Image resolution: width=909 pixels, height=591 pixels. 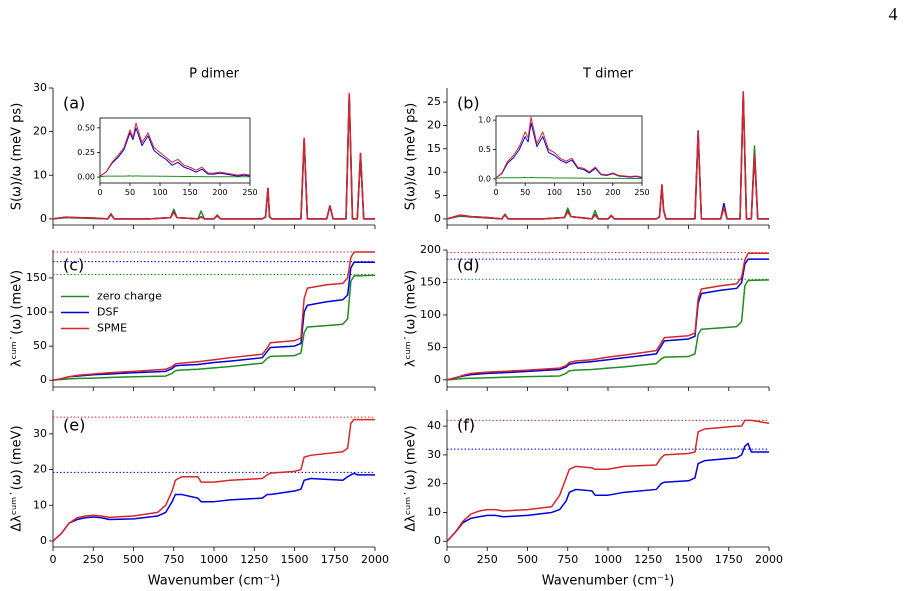 What do you see at coordinates (430, 249) in the screenshot?
I see `y-tick-label: 200` at bounding box center [430, 249].